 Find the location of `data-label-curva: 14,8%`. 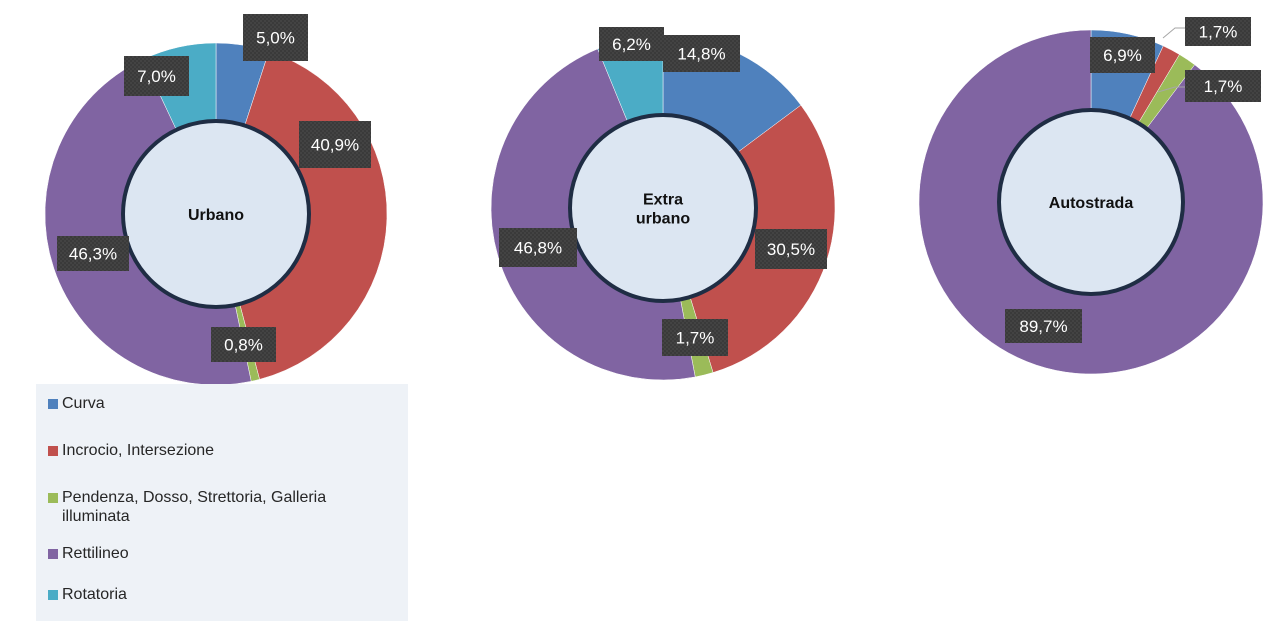

data-label-curva: 14,8% is located at coordinates (701, 53).